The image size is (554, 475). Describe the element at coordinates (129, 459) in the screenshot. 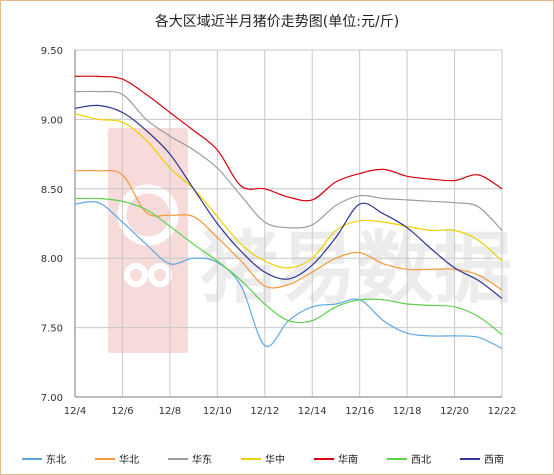

I see `legend-label: 华北` at that location.